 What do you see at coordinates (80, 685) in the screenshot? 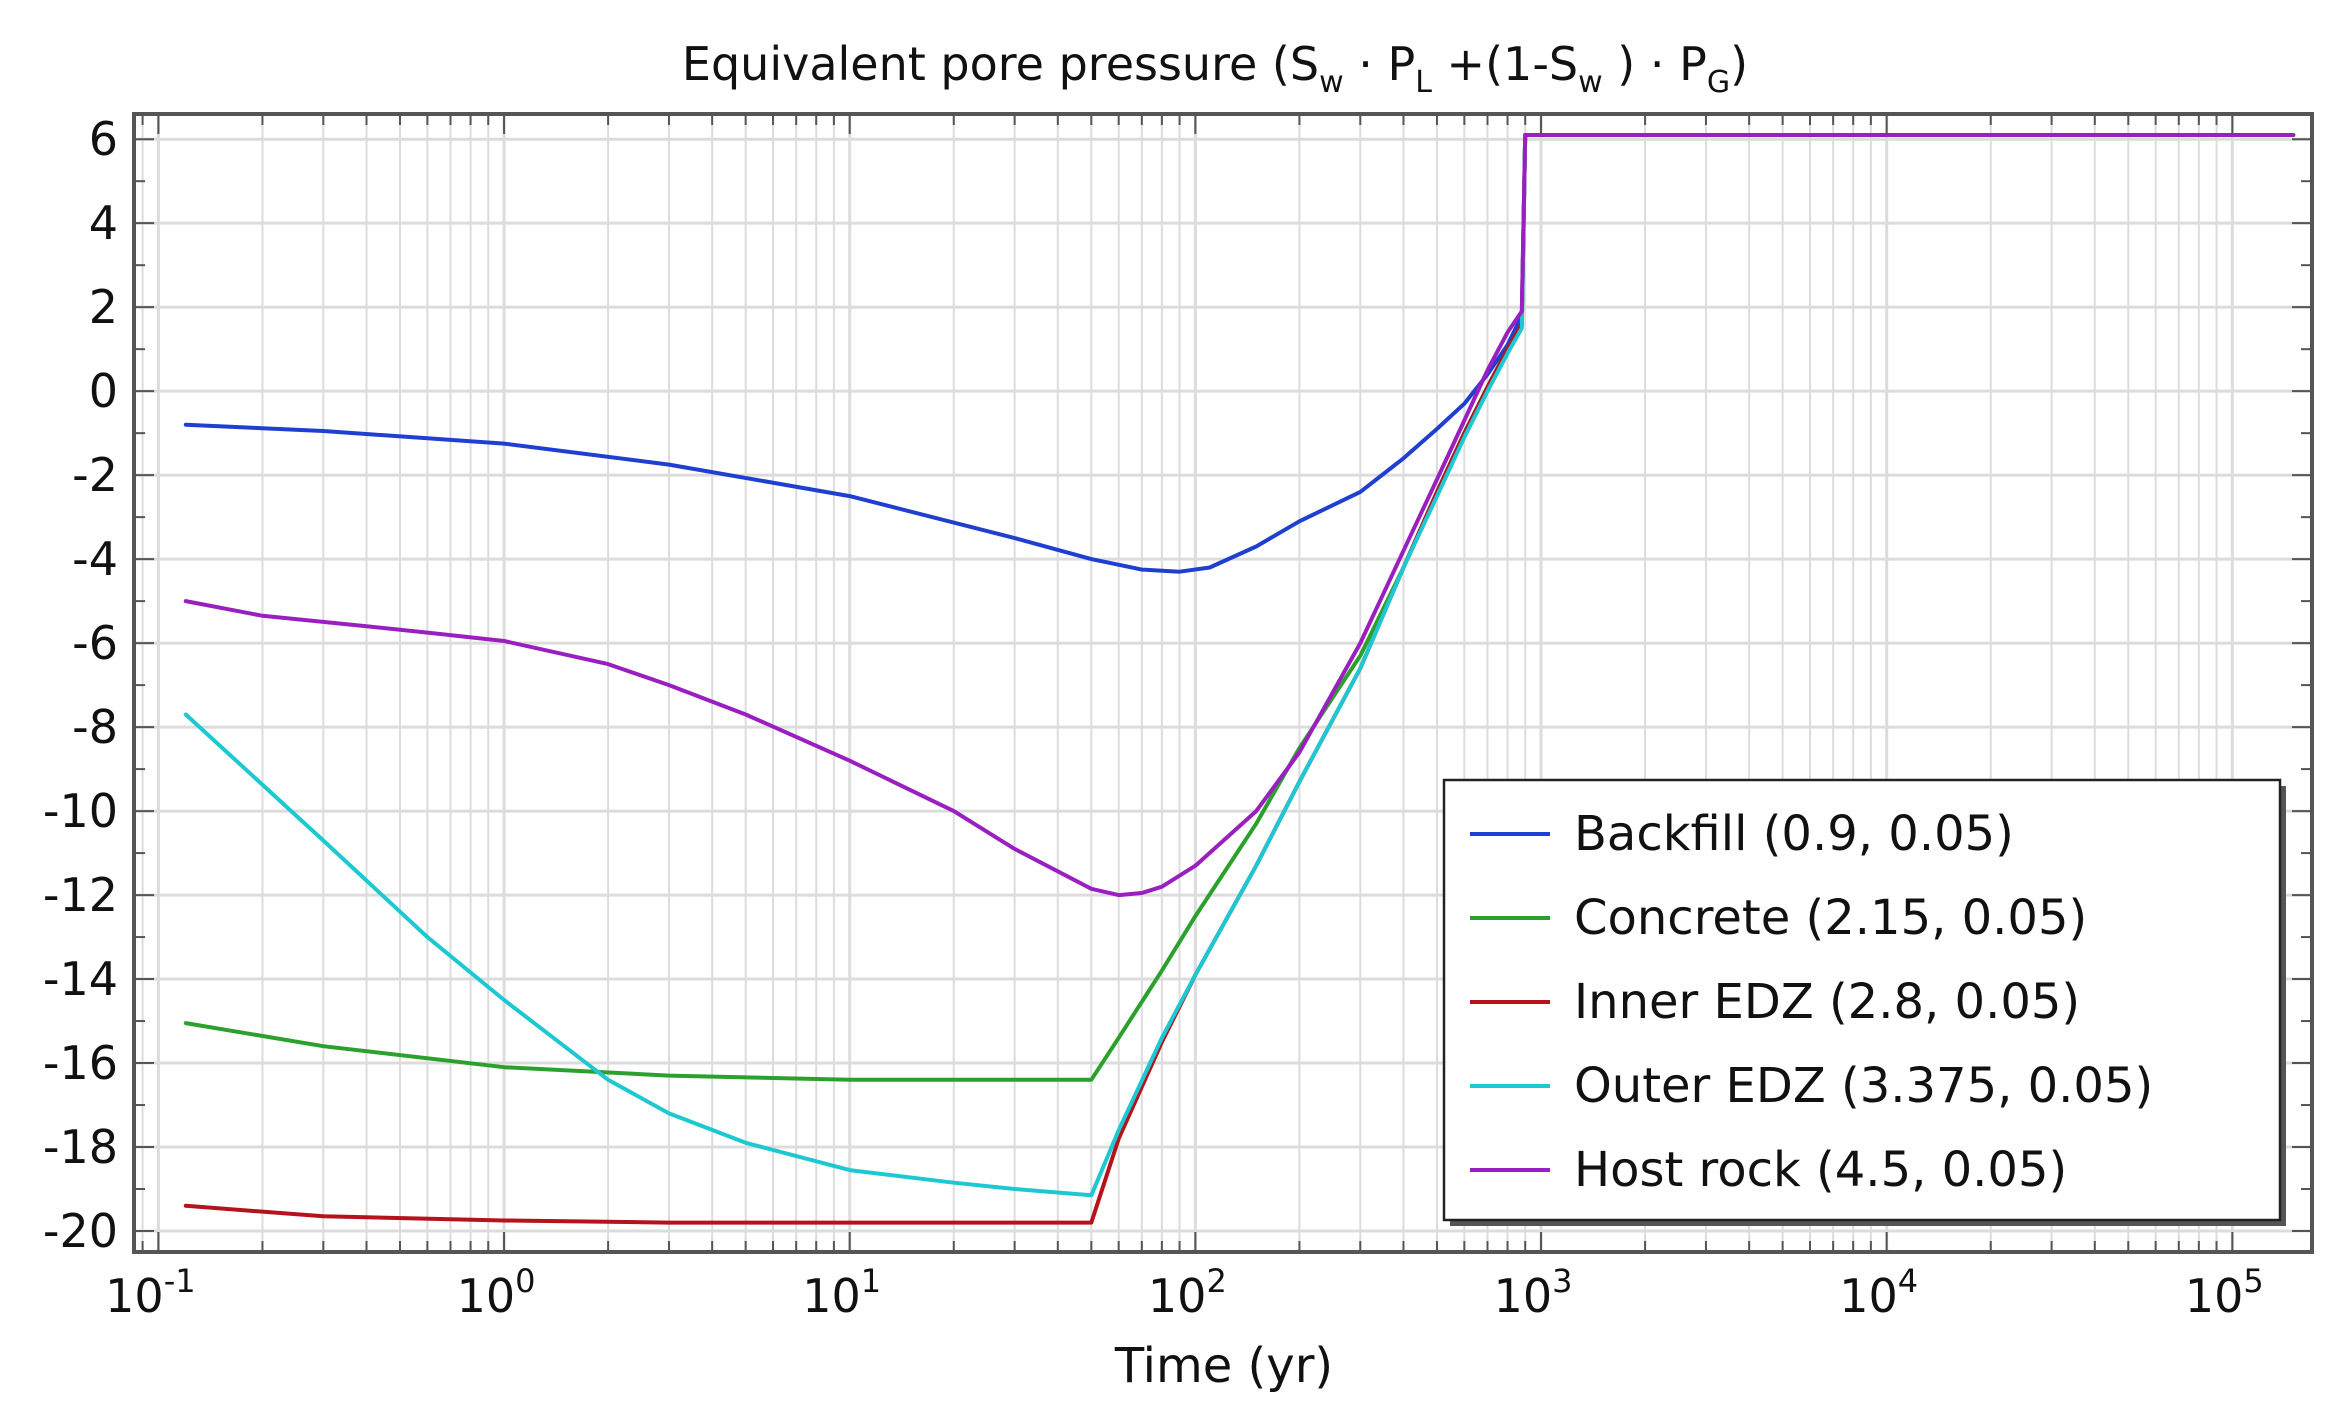
I see `y-tick-labels: 6 4 2 0 -2 -4 -6 -8 -10 -12 -14 -16 -18 -20` at bounding box center [80, 685].